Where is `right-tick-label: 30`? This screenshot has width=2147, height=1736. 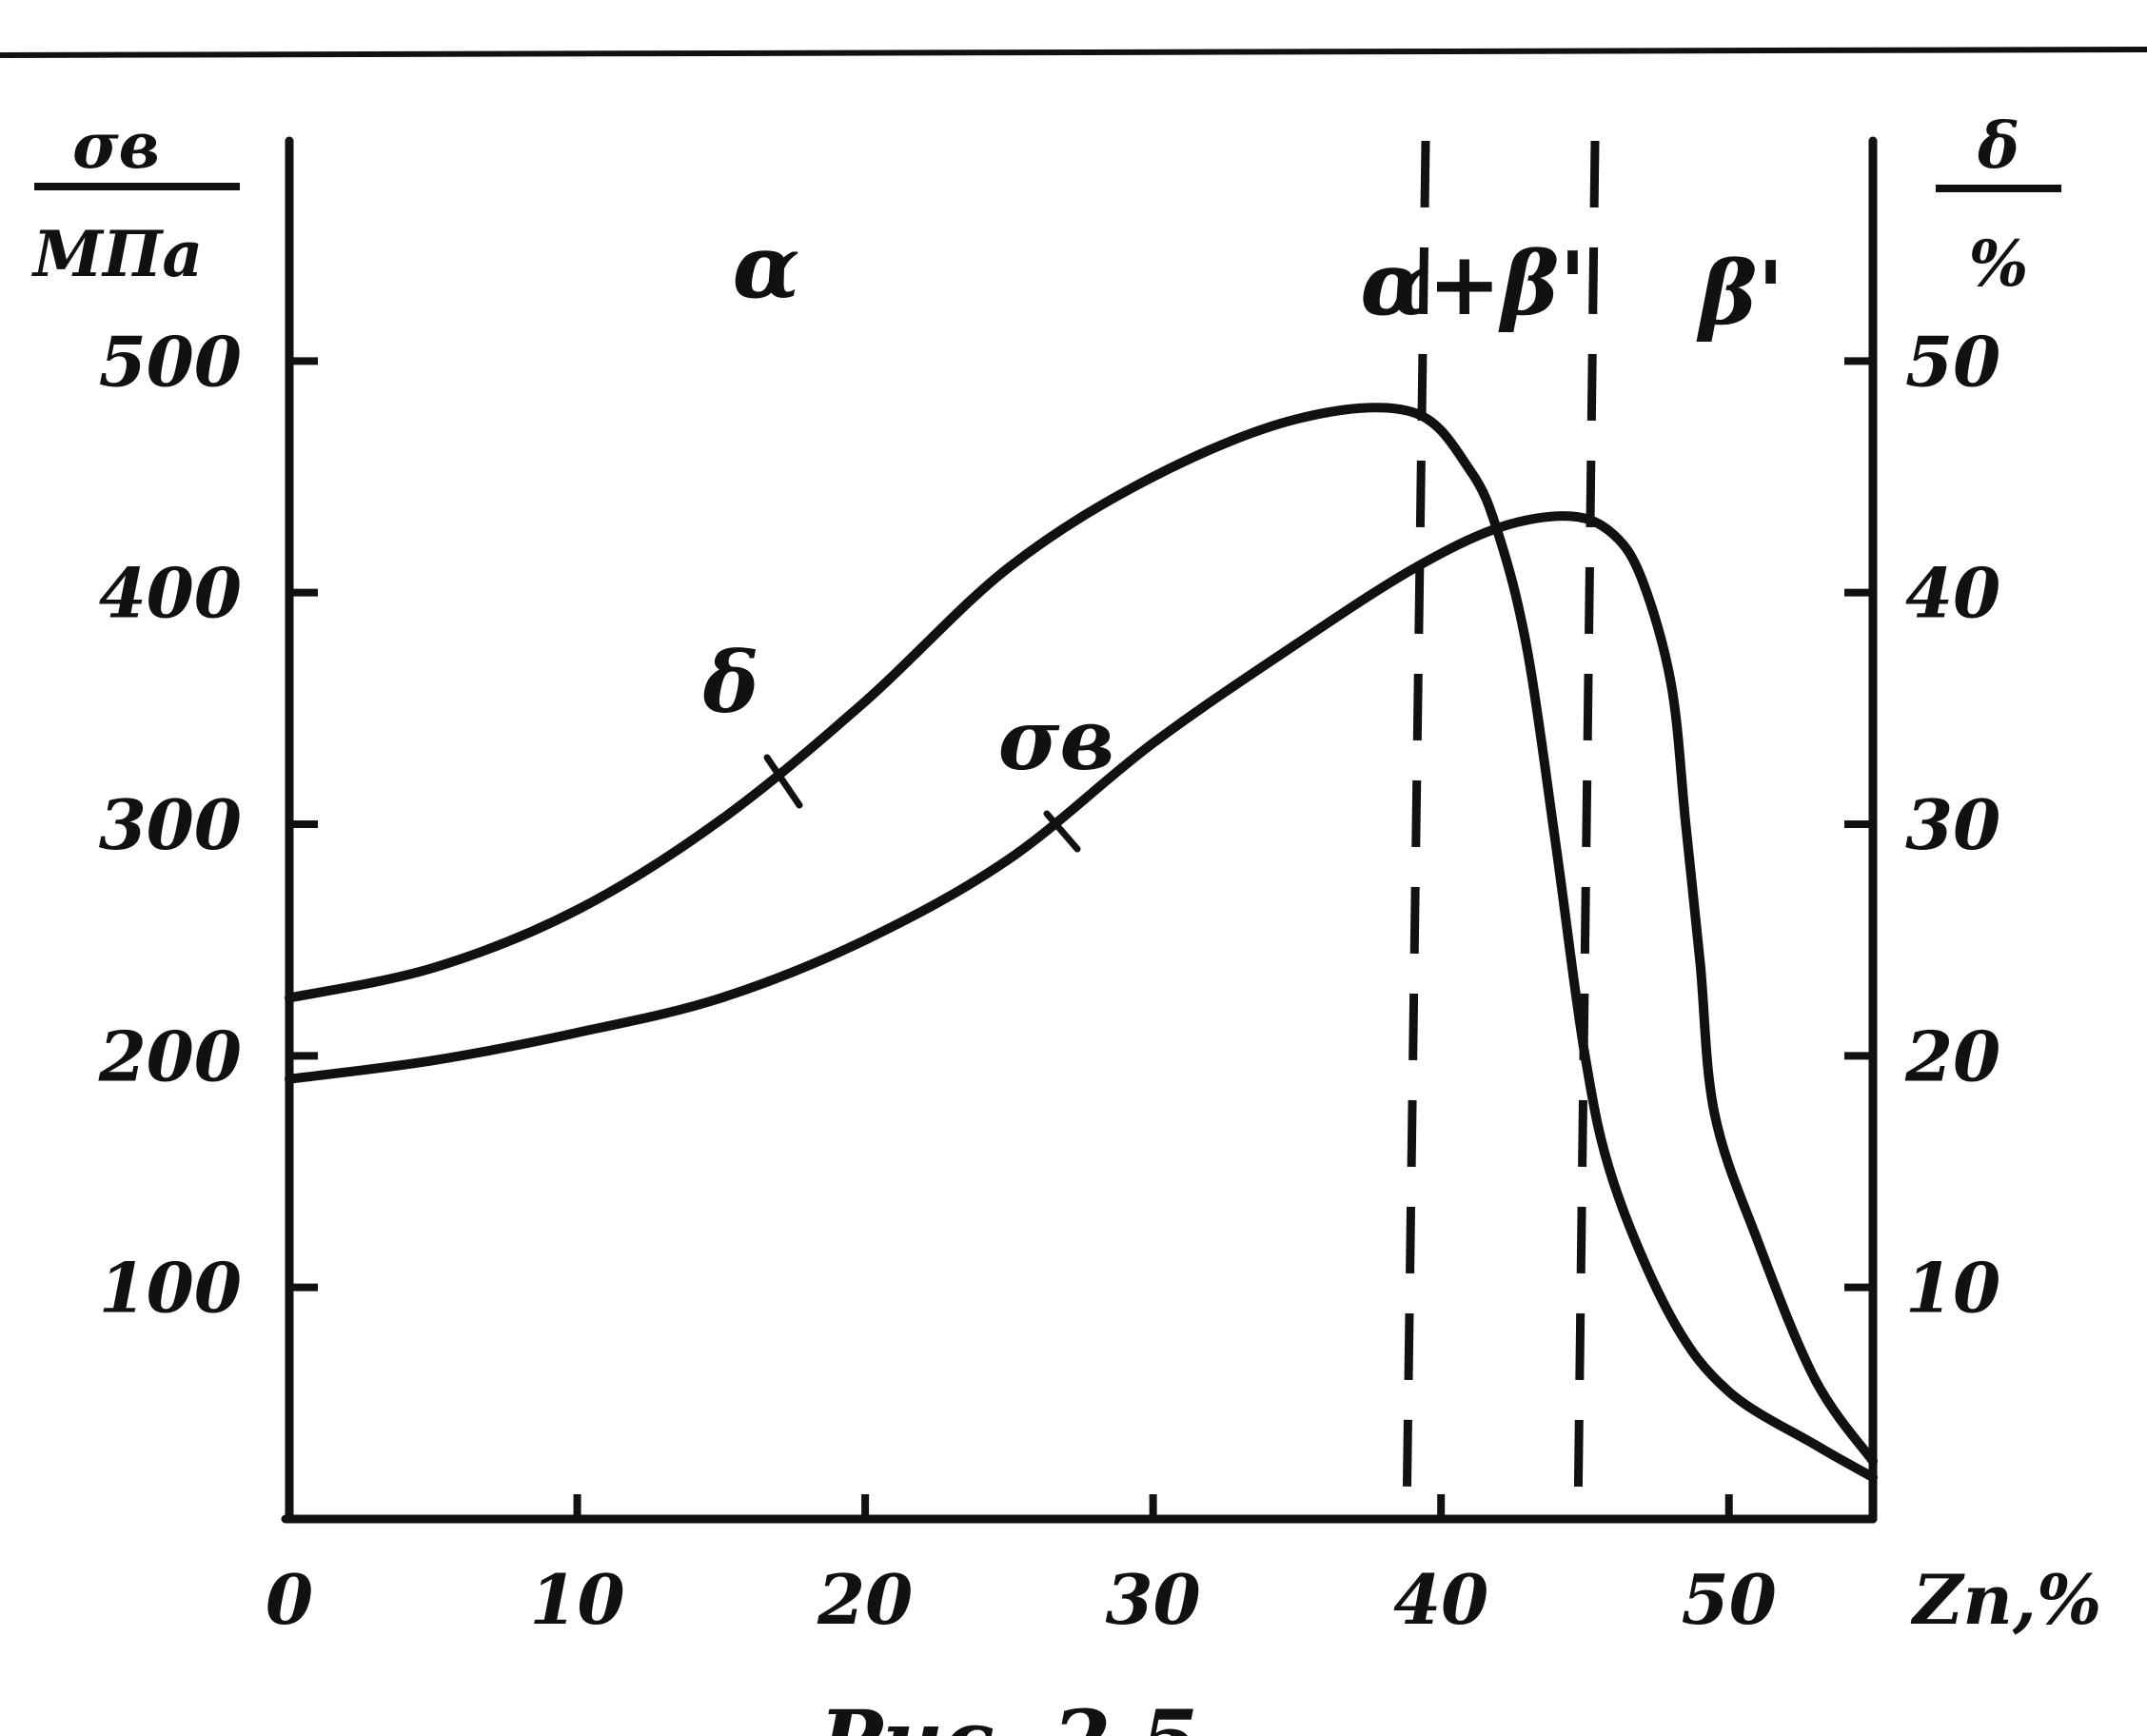
right-tick-label: 30 is located at coordinates (1953, 824).